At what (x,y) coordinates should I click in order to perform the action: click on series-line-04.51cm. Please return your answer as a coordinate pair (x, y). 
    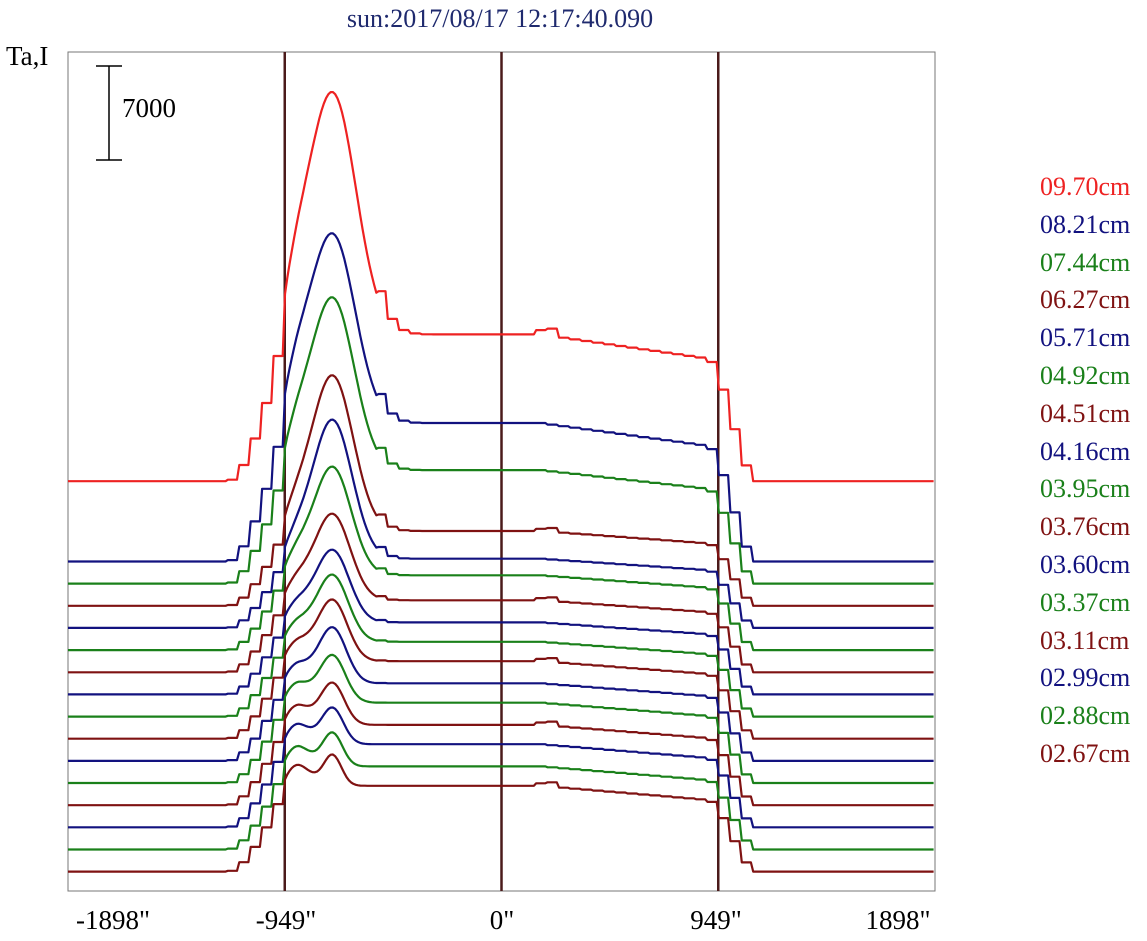
    Looking at the image, I should click on (501, 593).